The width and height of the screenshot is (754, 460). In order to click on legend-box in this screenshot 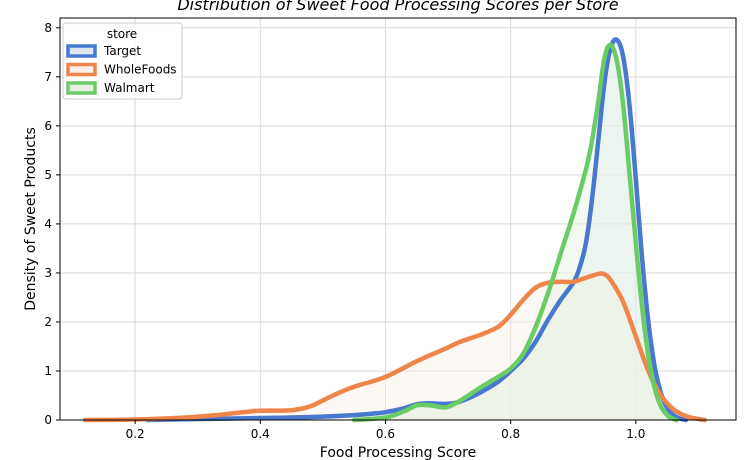, I will do `click(122, 61)`.